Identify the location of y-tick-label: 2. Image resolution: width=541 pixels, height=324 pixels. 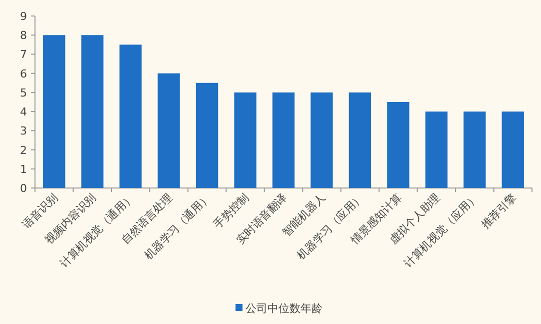
(23, 150).